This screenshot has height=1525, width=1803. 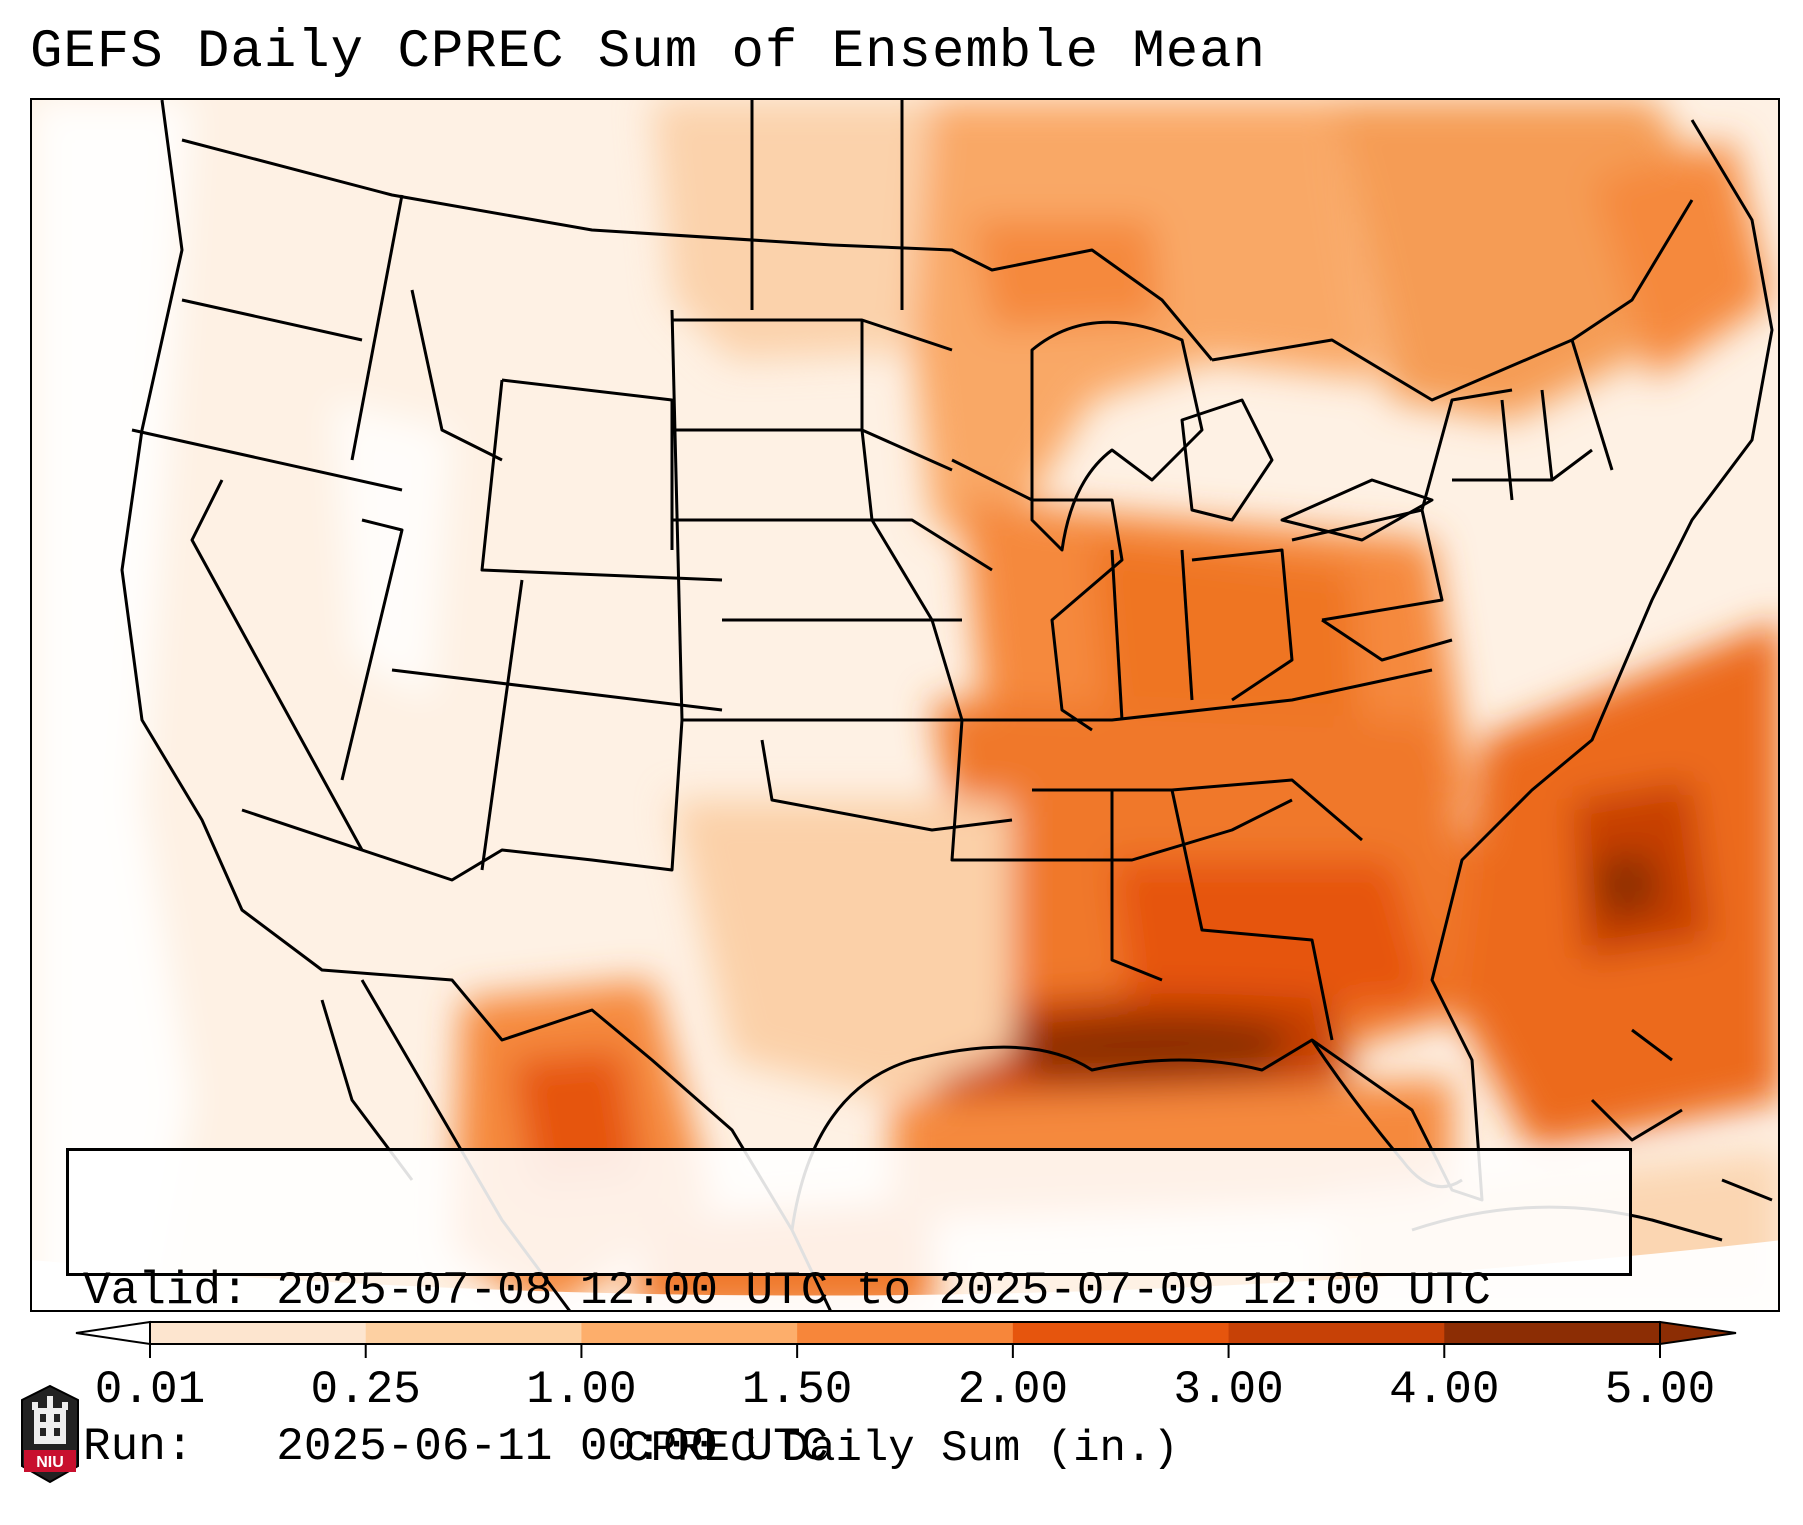 I want to click on logo-band, so click(x=50, y=1461).